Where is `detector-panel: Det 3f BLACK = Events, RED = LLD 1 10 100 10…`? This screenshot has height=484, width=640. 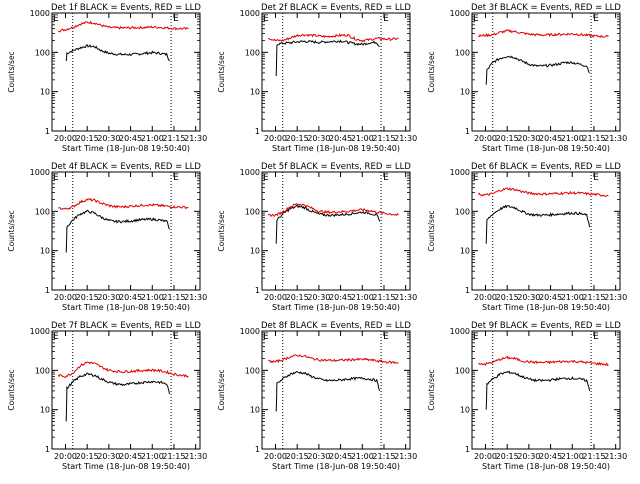
detector-panel: Det 3f BLACK = Events, RED = LLD 1 10 100 10… is located at coordinates (527, 78).